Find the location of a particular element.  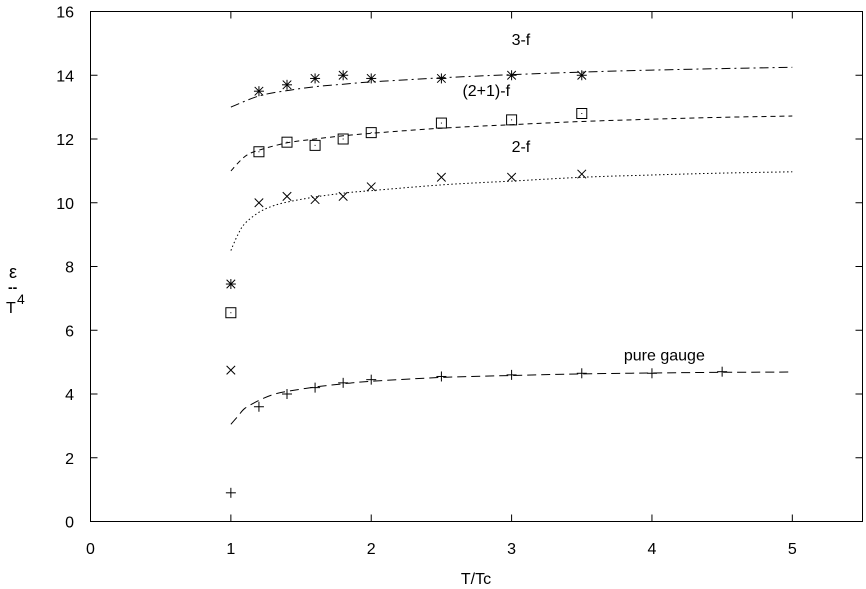

y-axis-title: ε -- T 4 is located at coordinates (15, 289).